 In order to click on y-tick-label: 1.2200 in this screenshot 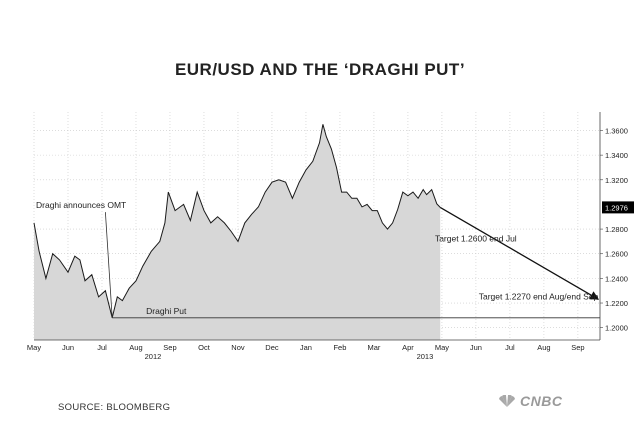, I will do `click(616, 303)`.